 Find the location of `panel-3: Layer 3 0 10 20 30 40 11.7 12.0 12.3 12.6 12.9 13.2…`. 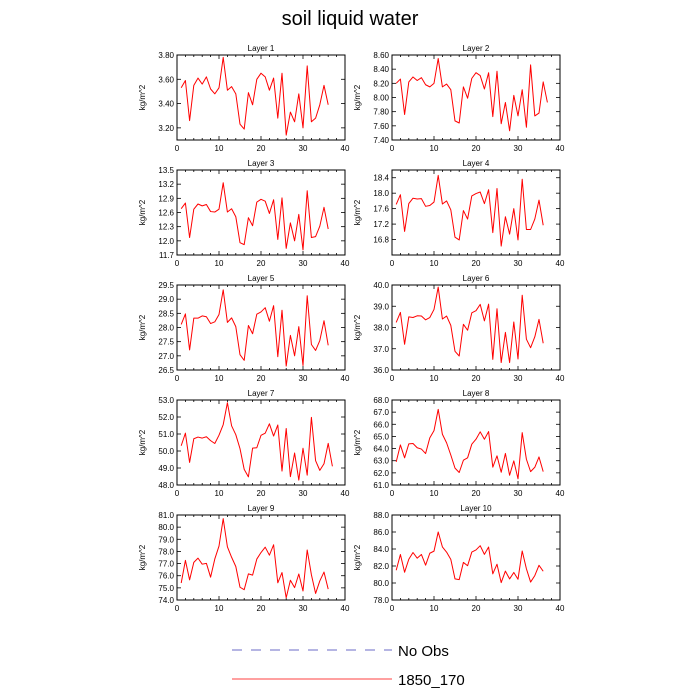

panel-3: Layer 3 0 10 20 30 40 11.7 12.0 12.3 12.6 12.9 13.2… is located at coordinates (244, 213).